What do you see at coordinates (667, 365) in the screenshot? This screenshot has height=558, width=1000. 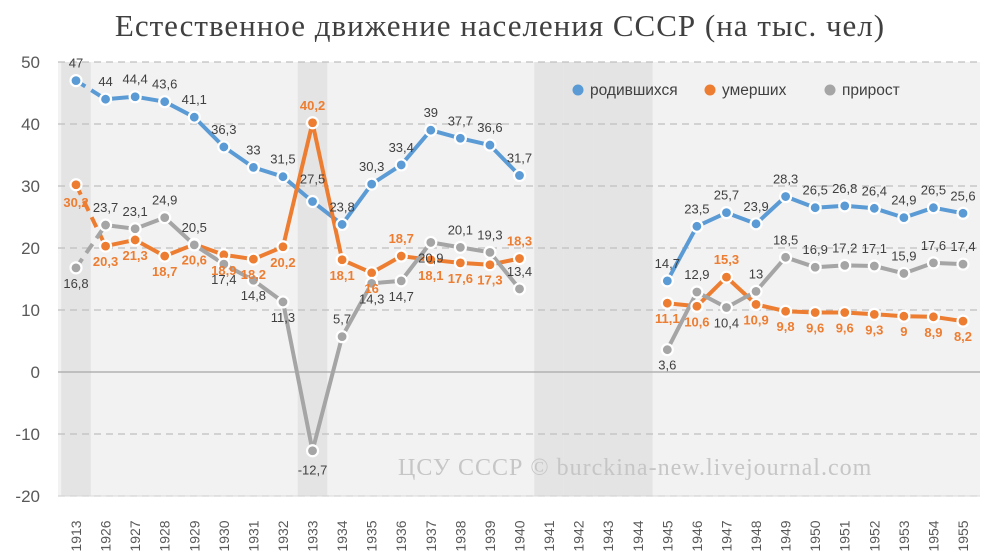 I see `data-label: 3,6` at bounding box center [667, 365].